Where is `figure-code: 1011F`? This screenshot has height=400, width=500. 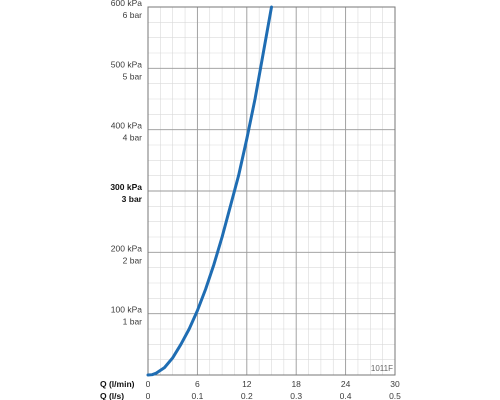 figure-code: 1011F is located at coordinates (382, 368).